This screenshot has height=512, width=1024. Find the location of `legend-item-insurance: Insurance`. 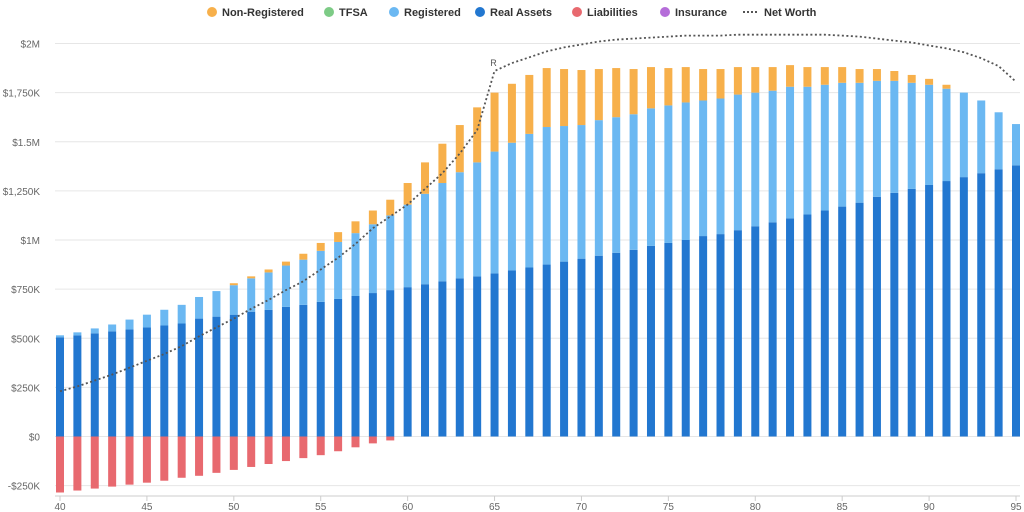

legend-item-insurance: Insurance is located at coordinates (693, 13).